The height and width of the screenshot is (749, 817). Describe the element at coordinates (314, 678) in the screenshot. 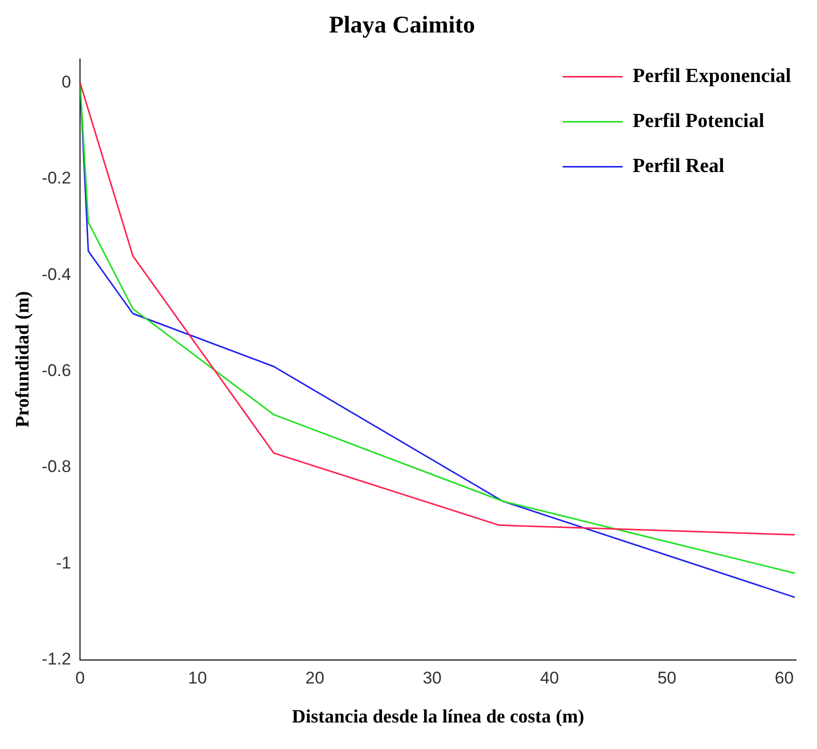

I see `x-tick-label: 20` at that location.